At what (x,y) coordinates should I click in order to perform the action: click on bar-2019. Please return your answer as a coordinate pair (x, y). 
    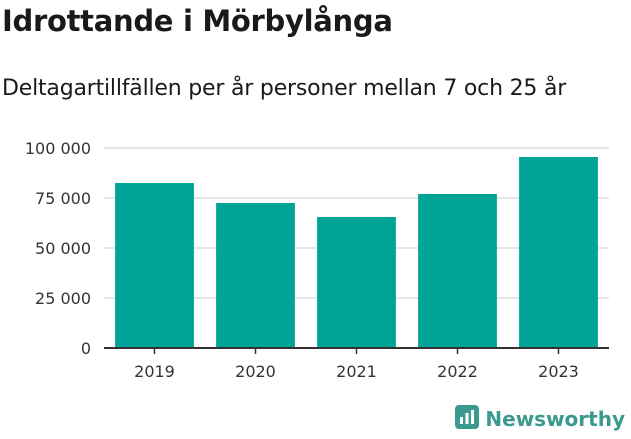
    Looking at the image, I should click on (154, 265).